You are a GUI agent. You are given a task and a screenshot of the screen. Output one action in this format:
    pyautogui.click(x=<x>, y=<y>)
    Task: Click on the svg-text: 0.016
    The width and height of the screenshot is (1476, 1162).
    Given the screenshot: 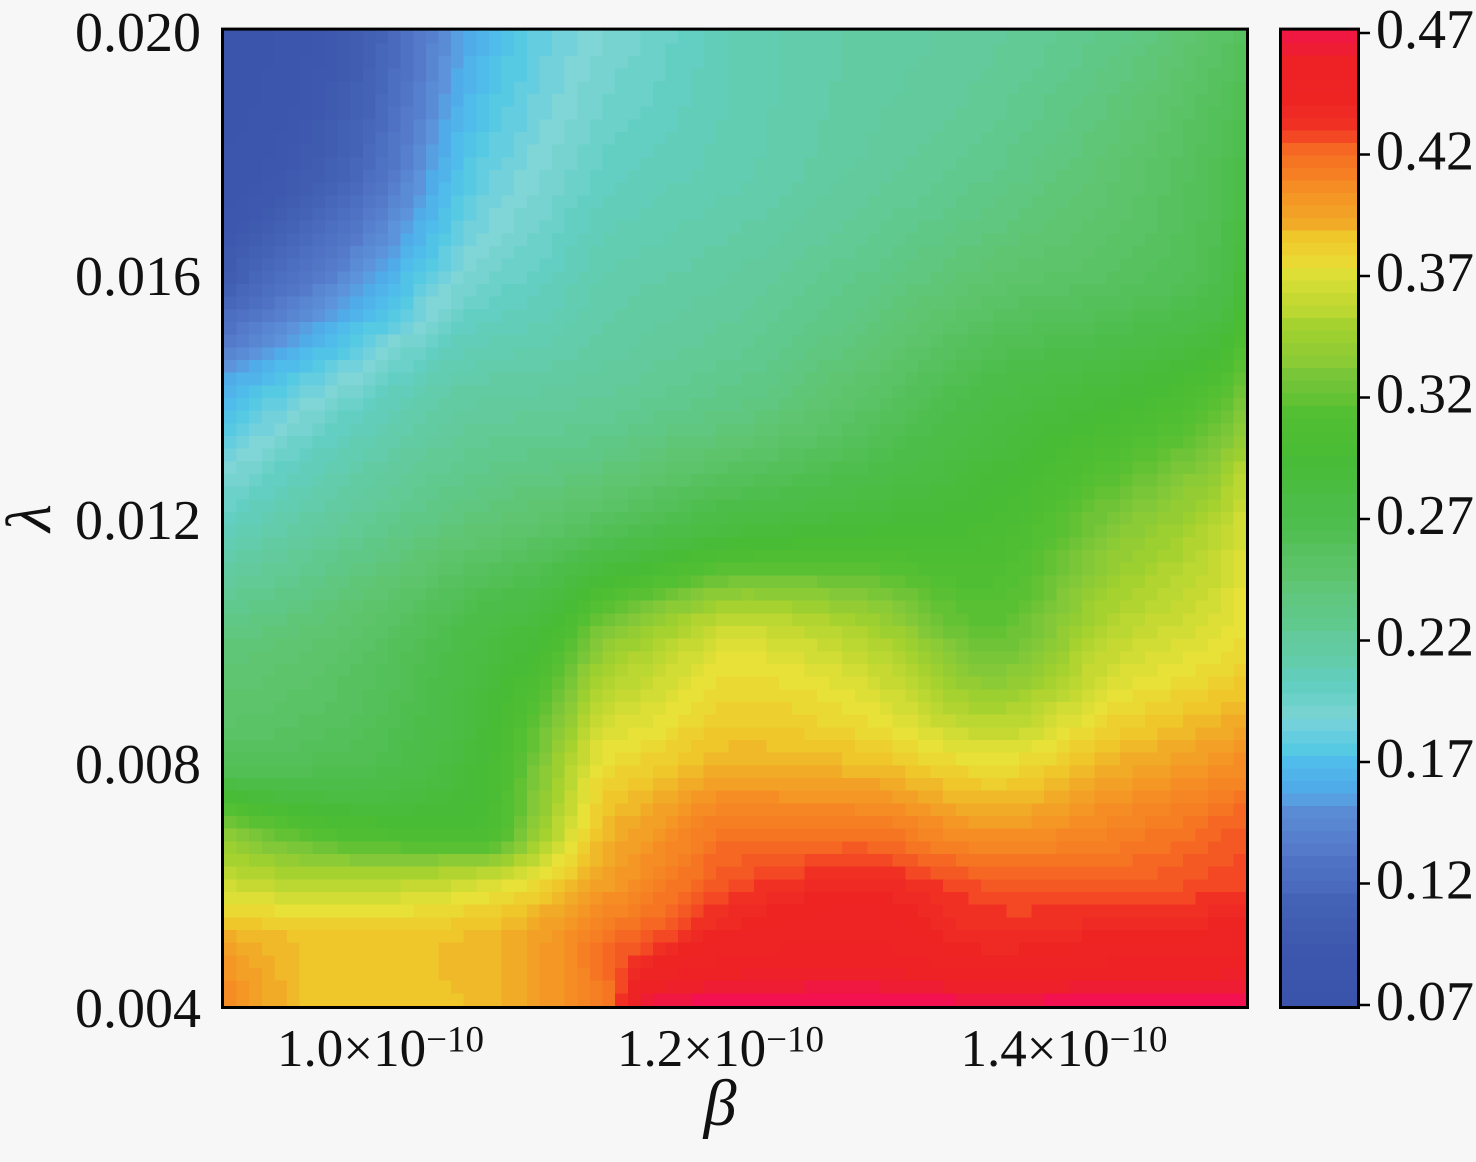 What is the action you would take?
    pyautogui.click(x=138, y=277)
    